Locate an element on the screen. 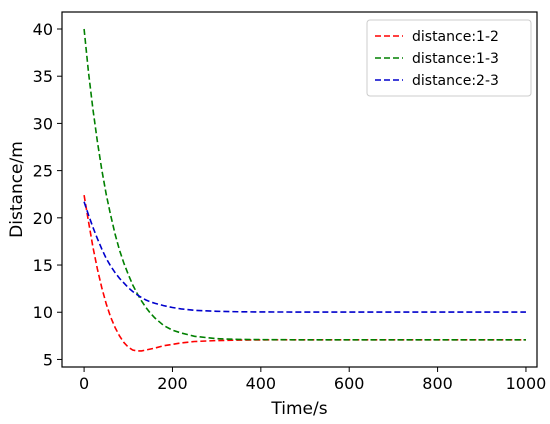  legend: distance:1-2 distance:1-3 distance:2-3 is located at coordinates (449, 58).